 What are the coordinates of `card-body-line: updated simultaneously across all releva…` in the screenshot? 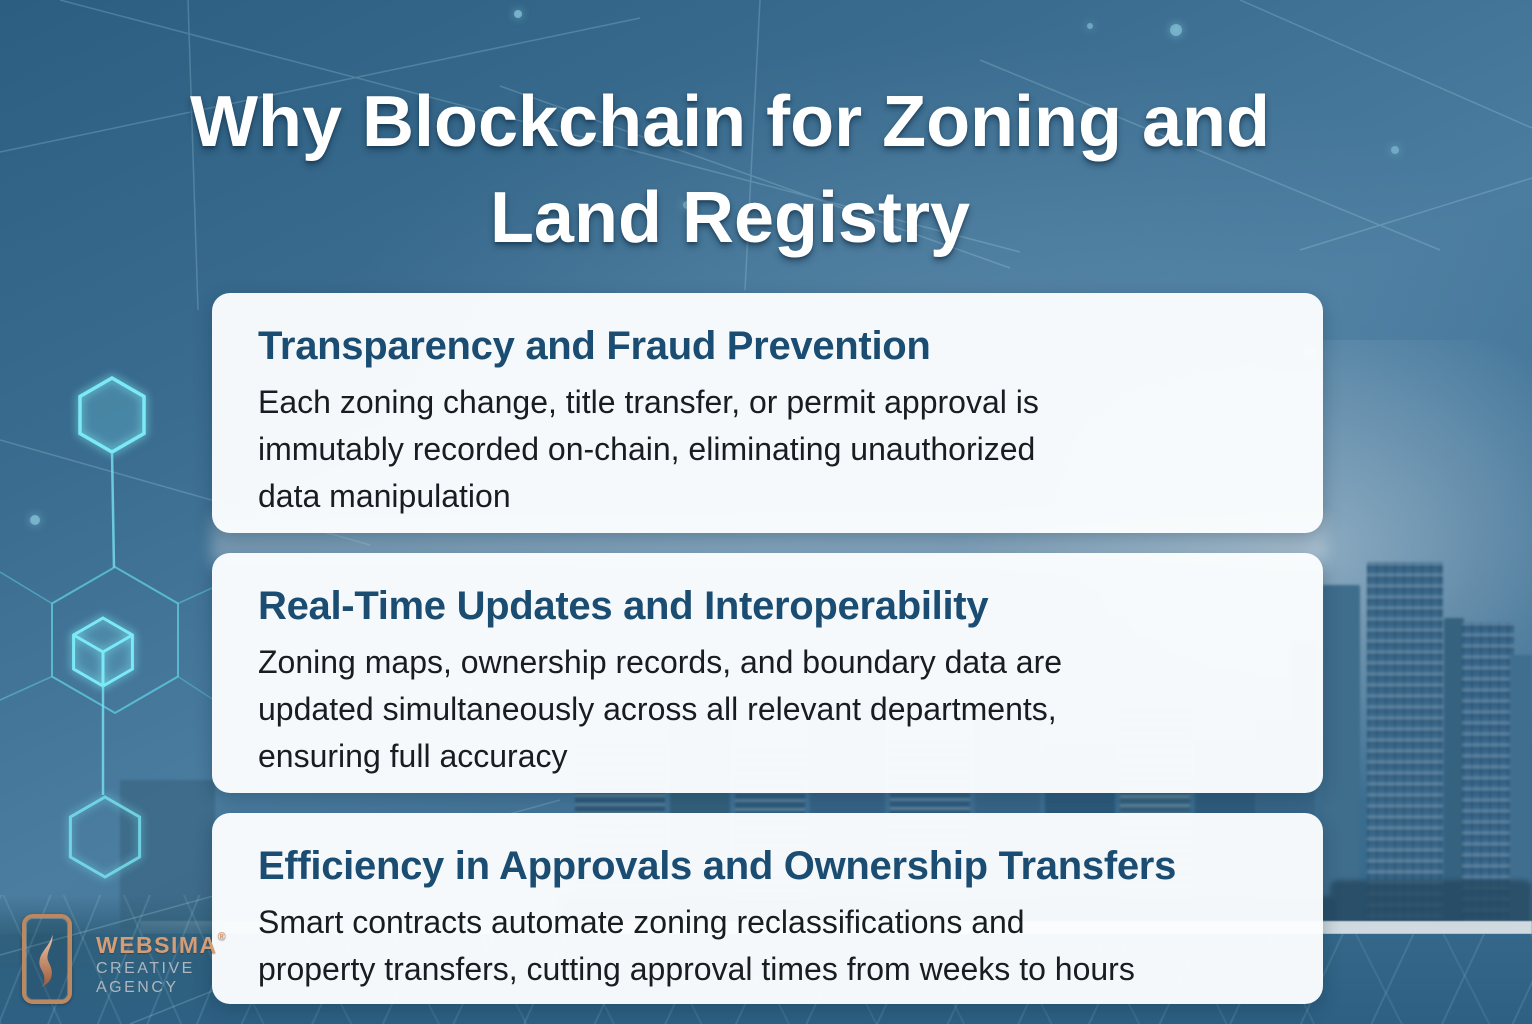 It's located at (657, 709).